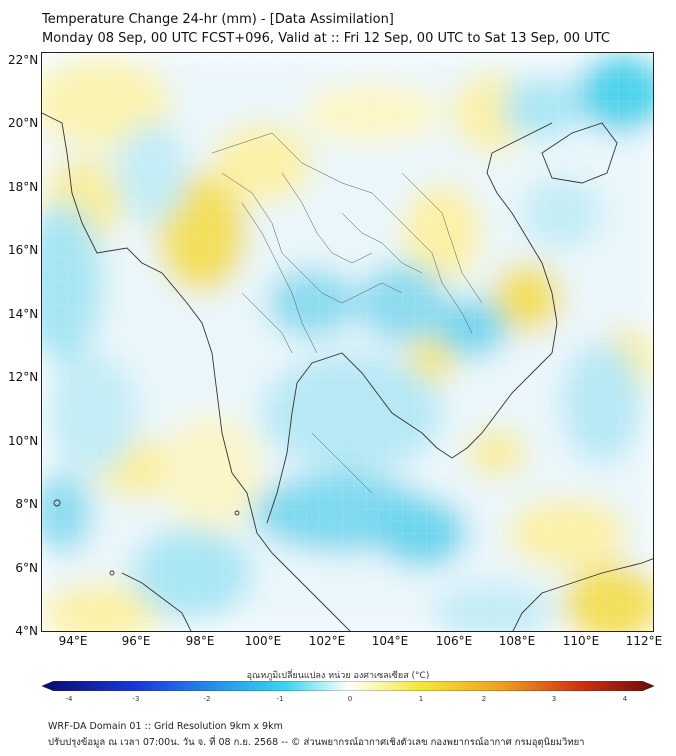 This screenshot has width=676, height=756. I want to click on lat-label: 20°N, so click(23, 123).